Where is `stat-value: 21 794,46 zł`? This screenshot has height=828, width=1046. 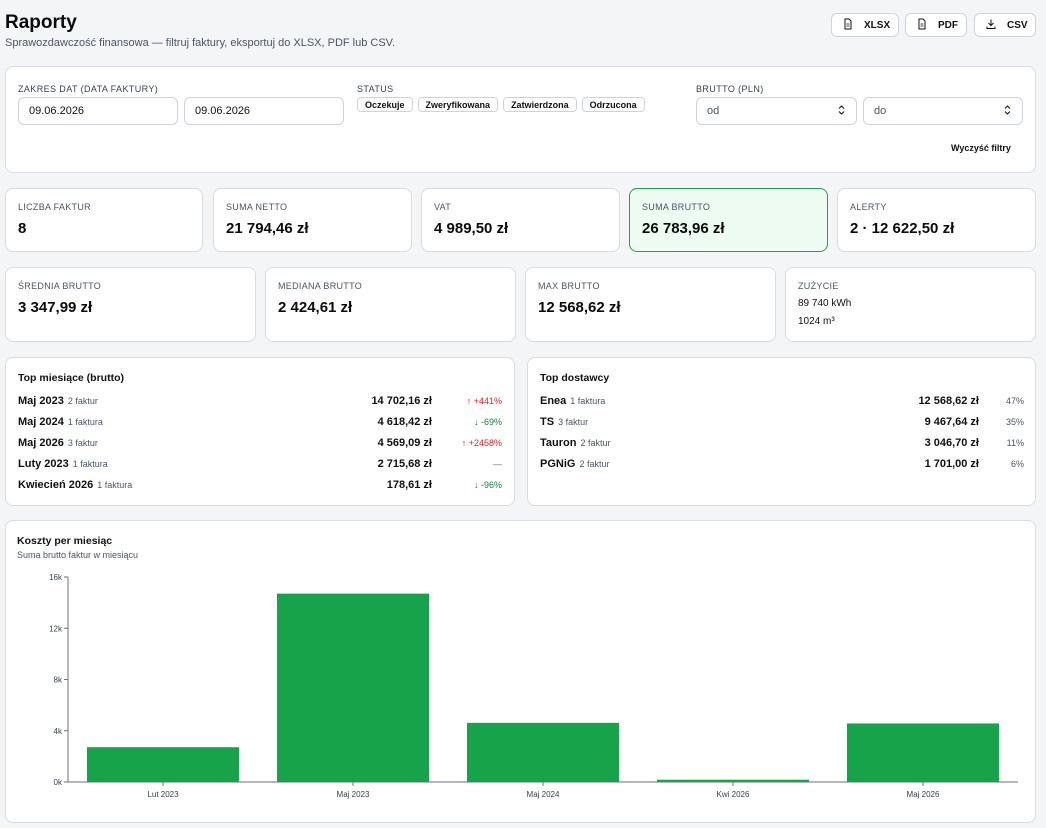 stat-value: 21 794,46 zł is located at coordinates (267, 228).